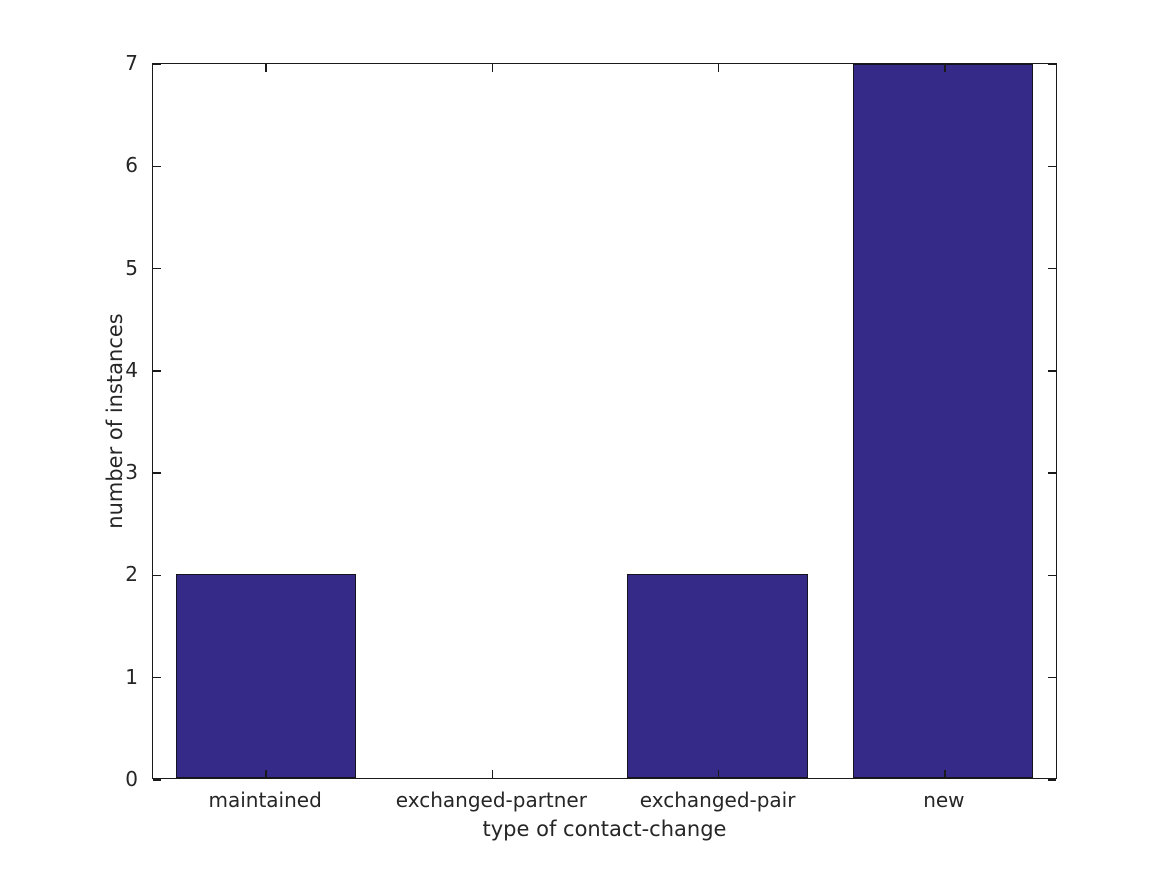 The width and height of the screenshot is (1167, 875). What do you see at coordinates (131, 165) in the screenshot?
I see `y-tick-label: 6` at bounding box center [131, 165].